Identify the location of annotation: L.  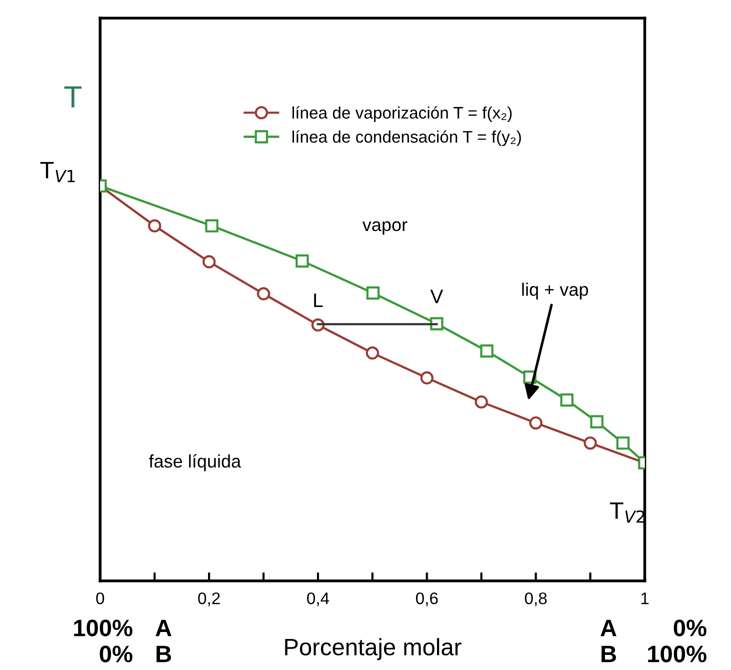
(318, 301).